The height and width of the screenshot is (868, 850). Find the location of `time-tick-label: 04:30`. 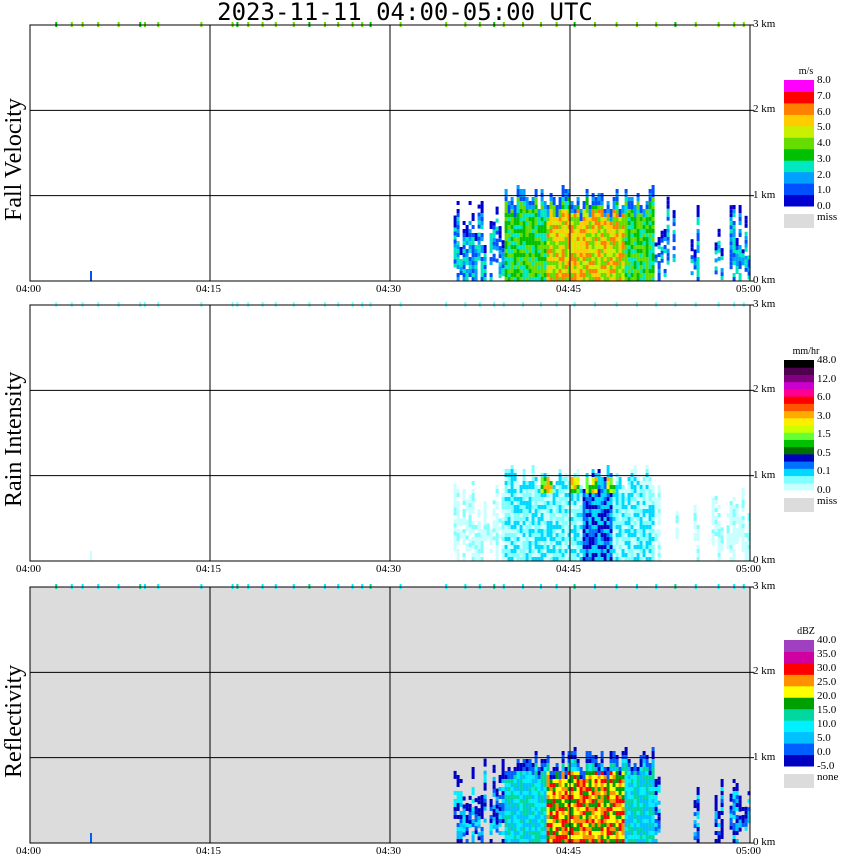

time-tick-label: 04:30 is located at coordinates (389, 289).